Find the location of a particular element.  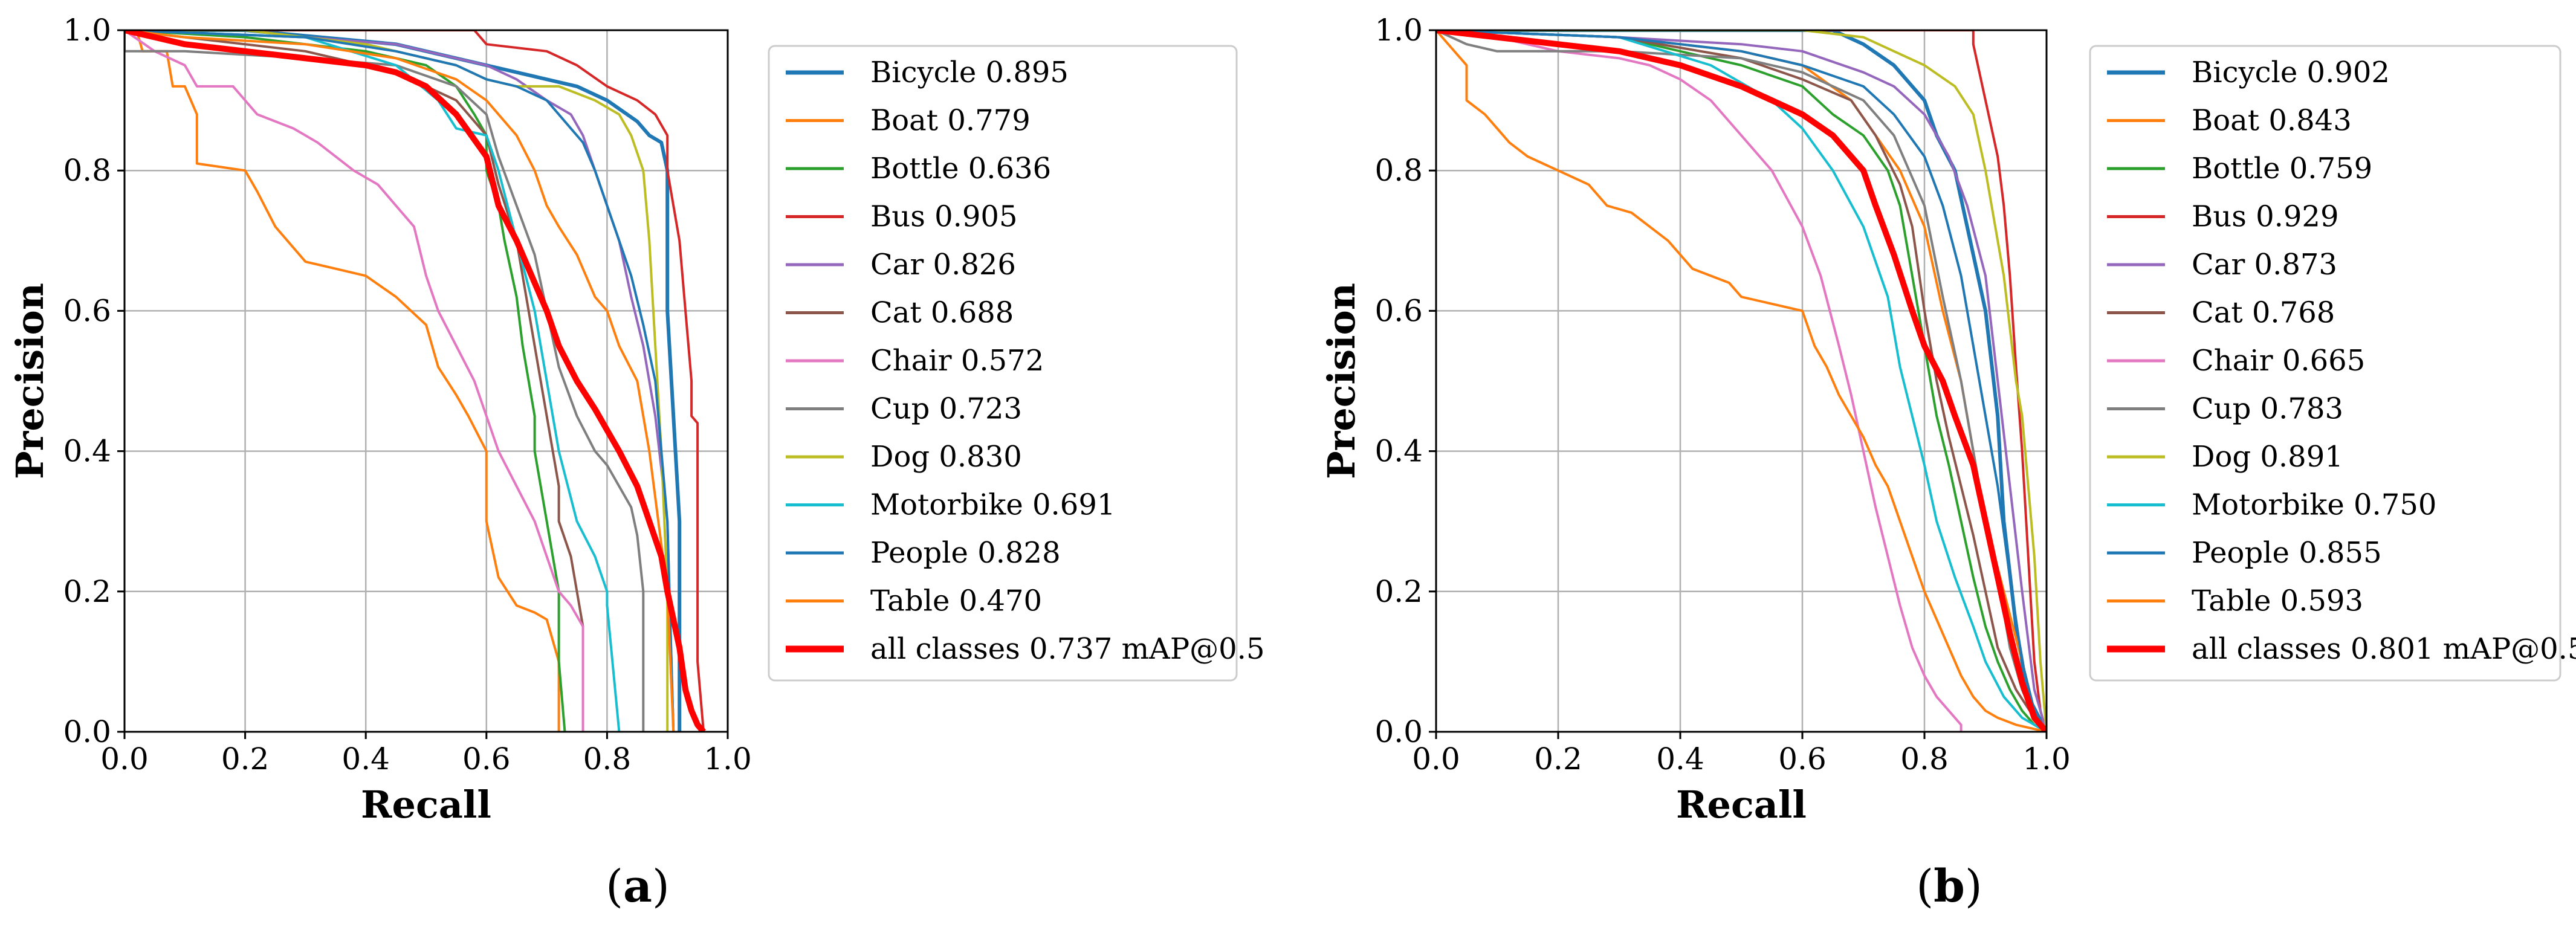

legend-label: all classes 0.801 mAP@0.5 is located at coordinates (2384, 649).